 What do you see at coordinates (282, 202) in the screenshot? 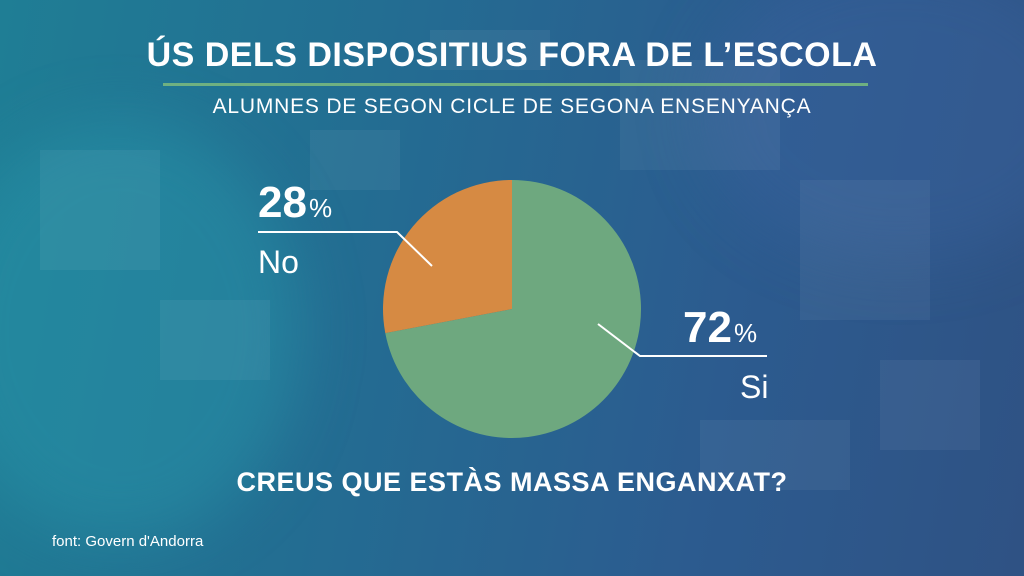
I see `data-label-no-value: 28` at bounding box center [282, 202].